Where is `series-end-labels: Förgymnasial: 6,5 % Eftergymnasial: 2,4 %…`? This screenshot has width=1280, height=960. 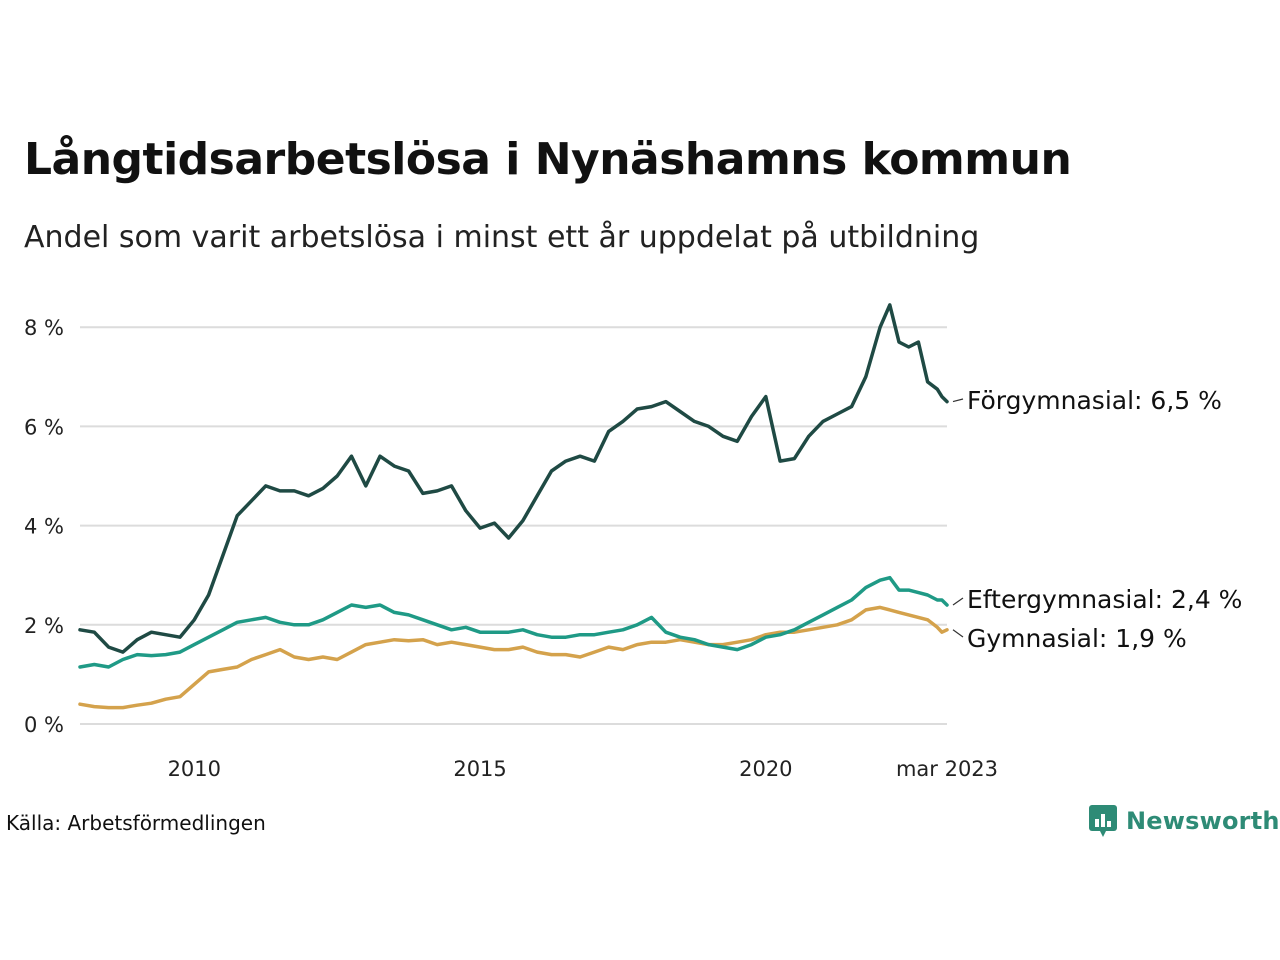 series-end-labels: Förgymnasial: 6,5 % Eftergymnasial: 2,4 %… is located at coordinates (1097, 519).